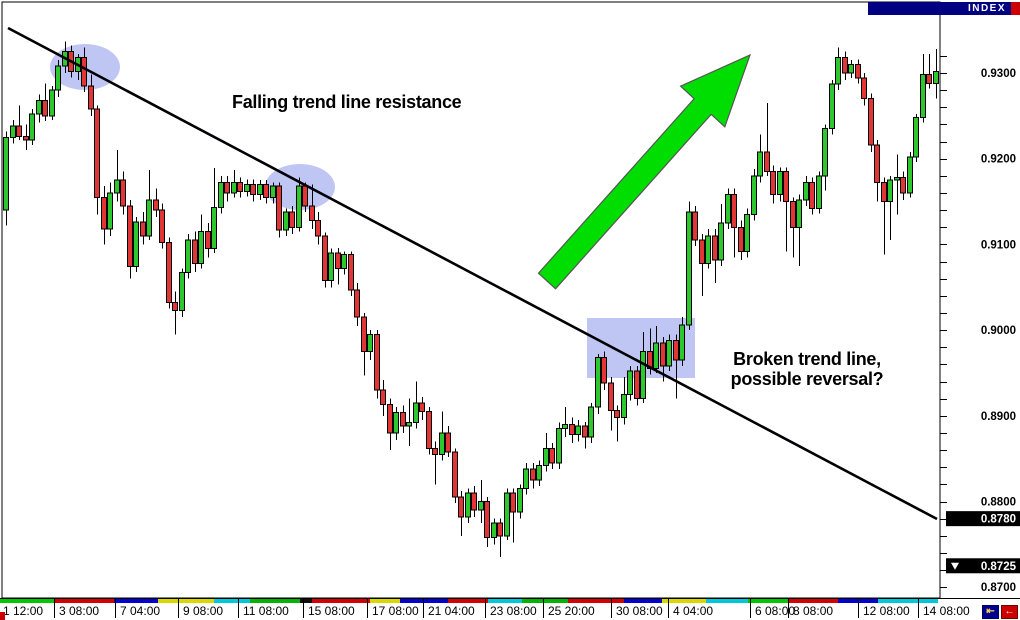 The height and width of the screenshot is (620, 1020). What do you see at coordinates (1015, 8) in the screenshot?
I see `badge-close-icon` at bounding box center [1015, 8].